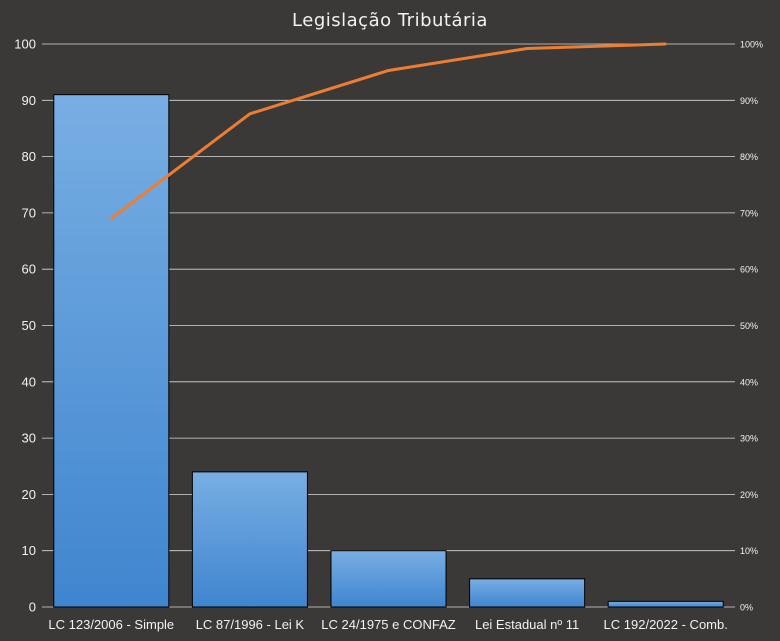 The width and height of the screenshot is (780, 641). Describe the element at coordinates (29, 156) in the screenshot. I see `y-tick-label: 80` at that location.